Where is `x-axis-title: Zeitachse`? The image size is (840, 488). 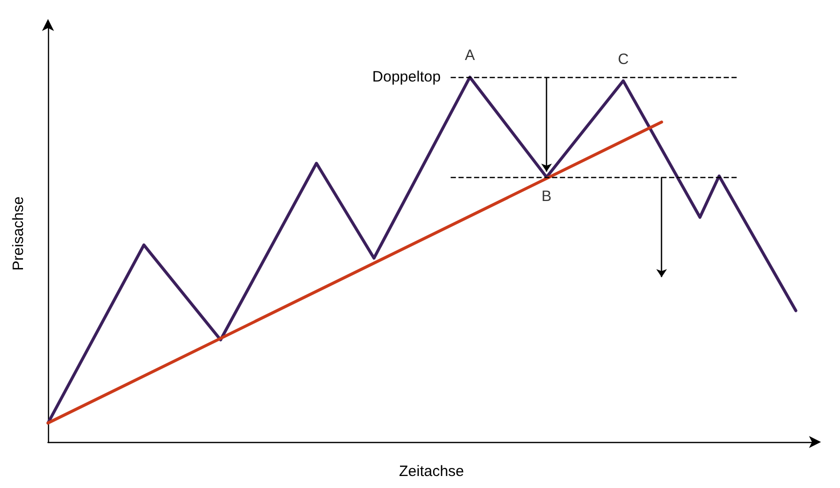
x-axis-title: Zeitachse is located at coordinates (431, 471).